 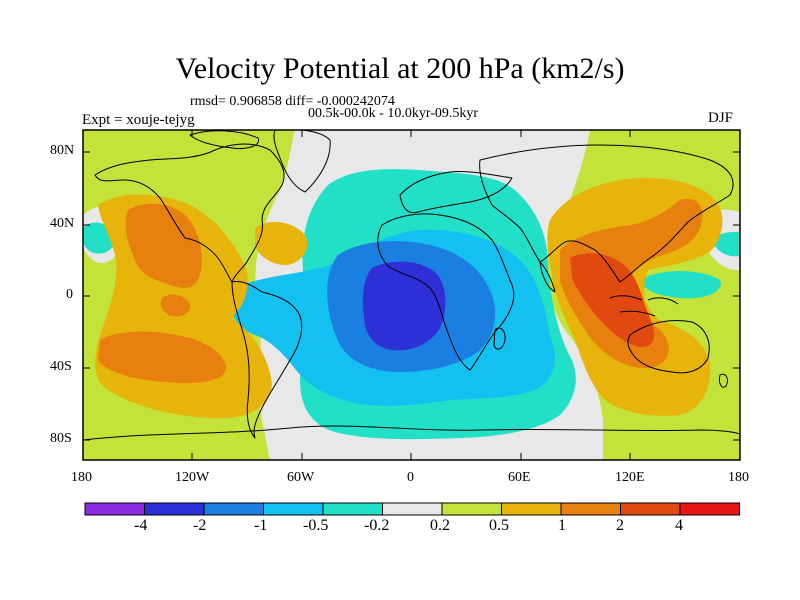 I want to click on season-label: DJF, so click(x=721, y=118).